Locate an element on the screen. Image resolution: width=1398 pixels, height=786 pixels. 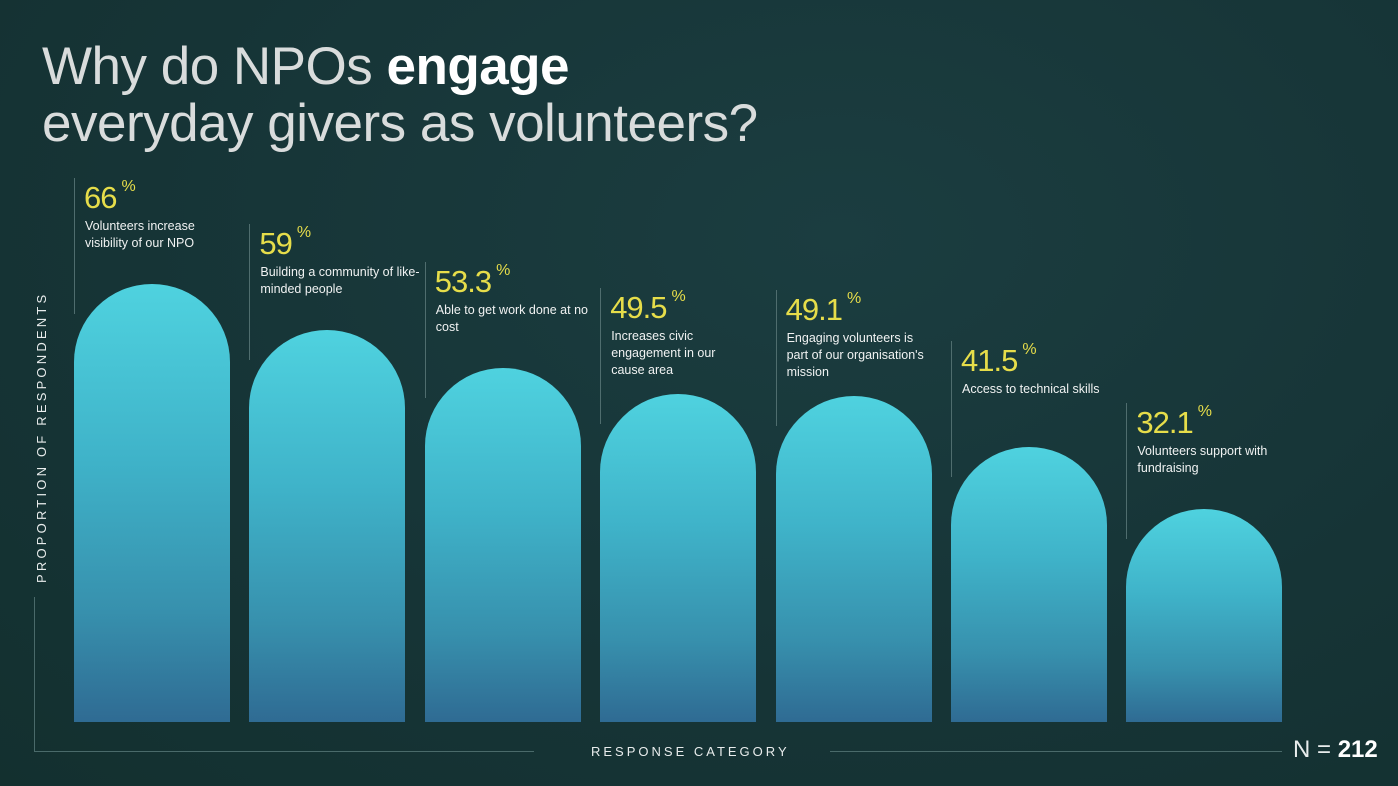
y-axis-line is located at coordinates (34, 674).